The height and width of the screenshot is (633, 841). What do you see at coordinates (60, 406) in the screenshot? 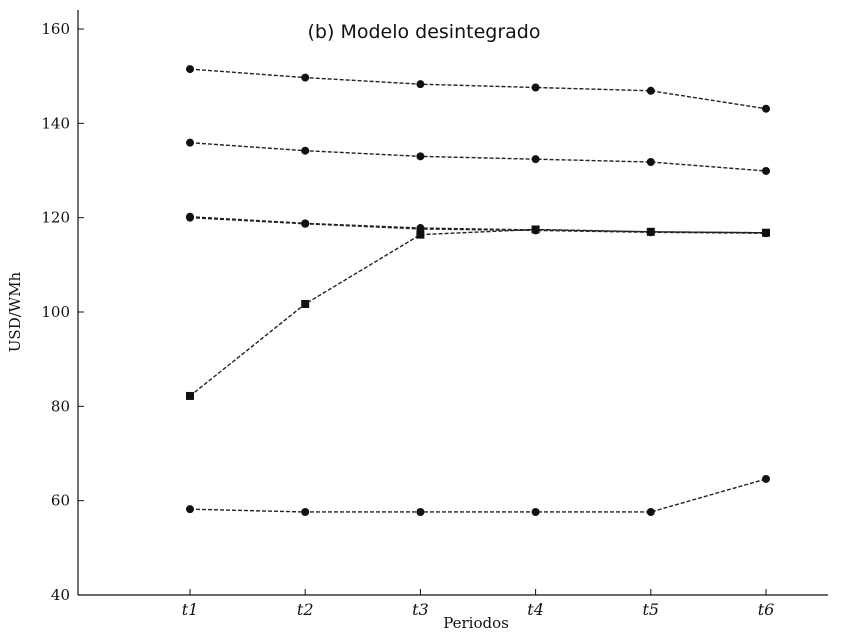
I see `y-tick-label: 80` at bounding box center [60, 406].